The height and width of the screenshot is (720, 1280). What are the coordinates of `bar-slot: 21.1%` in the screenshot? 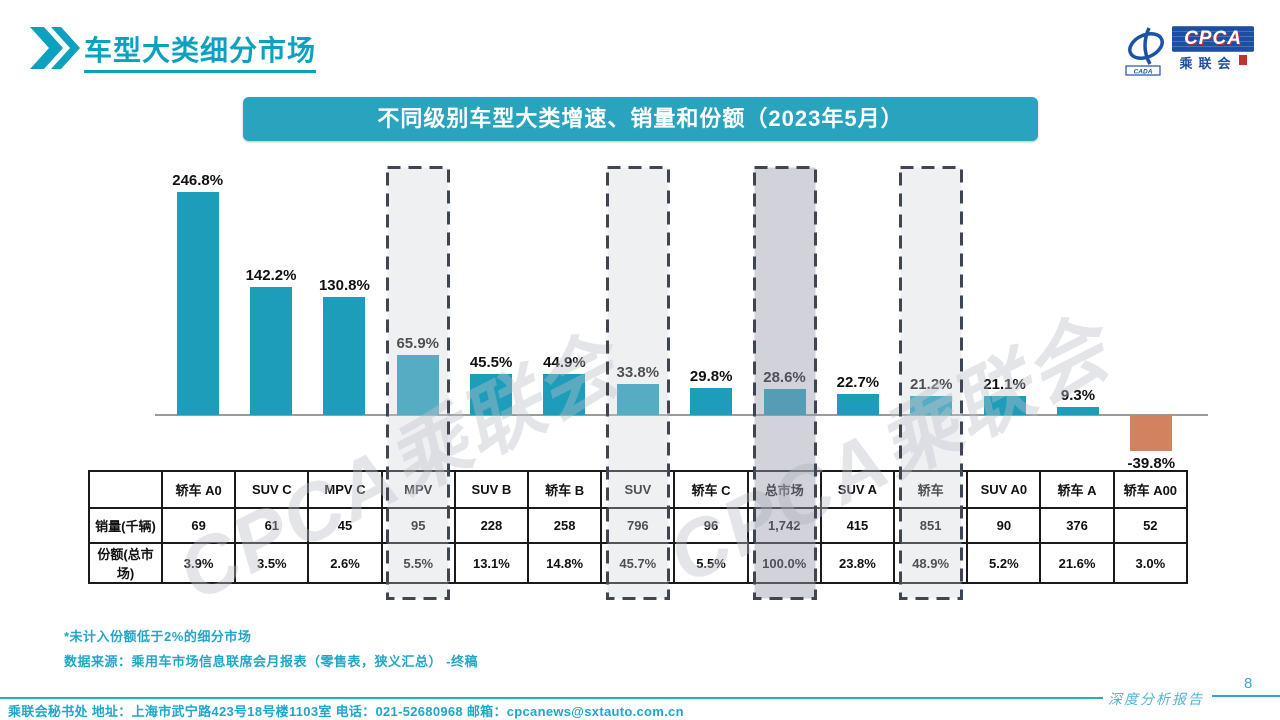 It's located at (1004, 327).